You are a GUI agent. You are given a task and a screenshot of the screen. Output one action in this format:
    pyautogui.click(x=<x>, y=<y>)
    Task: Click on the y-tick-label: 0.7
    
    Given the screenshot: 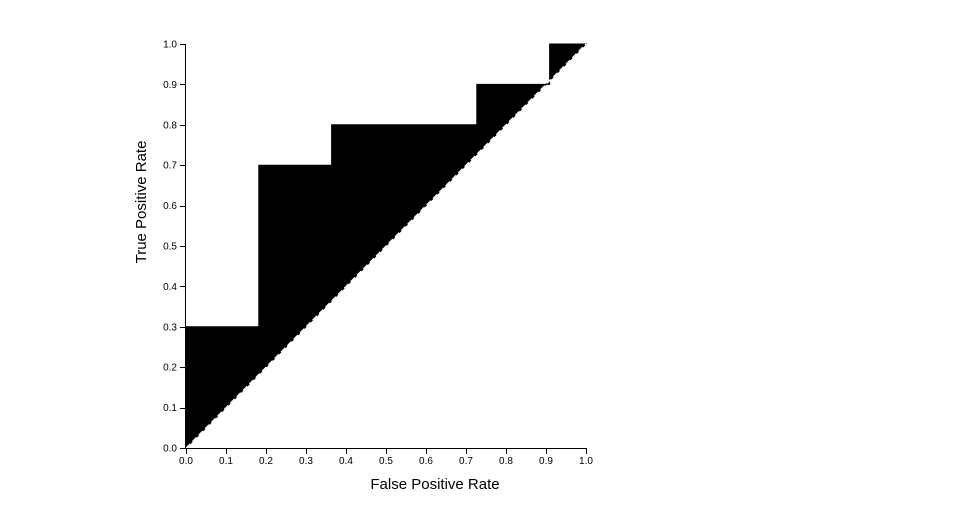 What is the action you would take?
    pyautogui.click(x=170, y=166)
    